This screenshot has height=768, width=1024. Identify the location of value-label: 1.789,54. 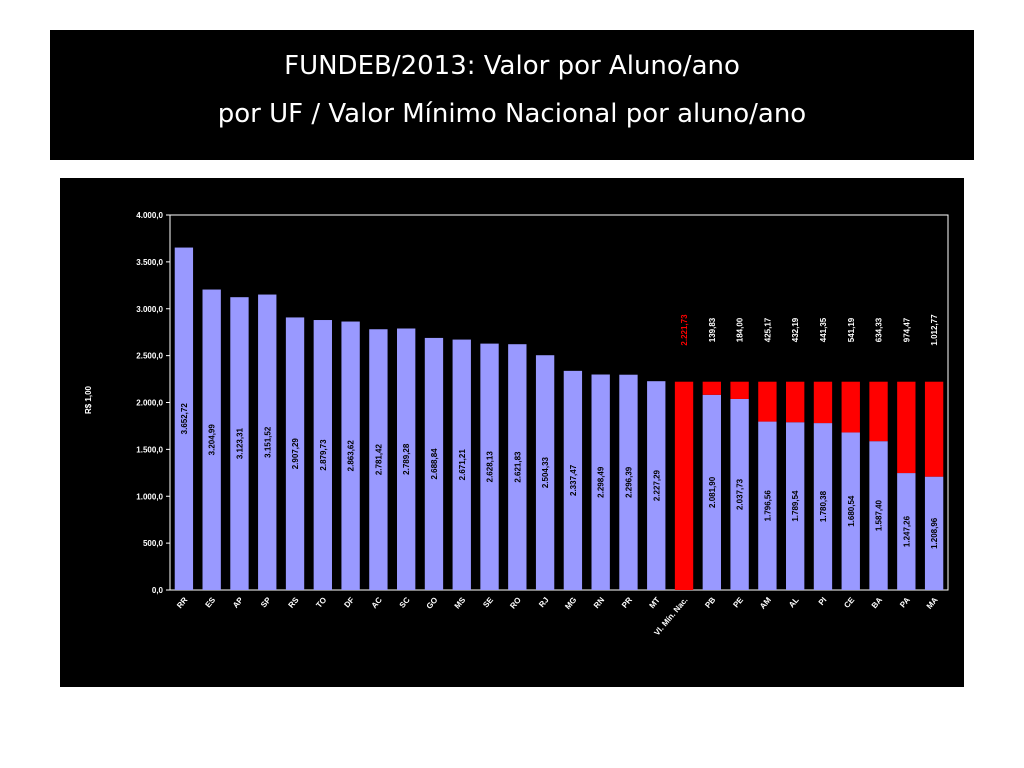
(795, 506).